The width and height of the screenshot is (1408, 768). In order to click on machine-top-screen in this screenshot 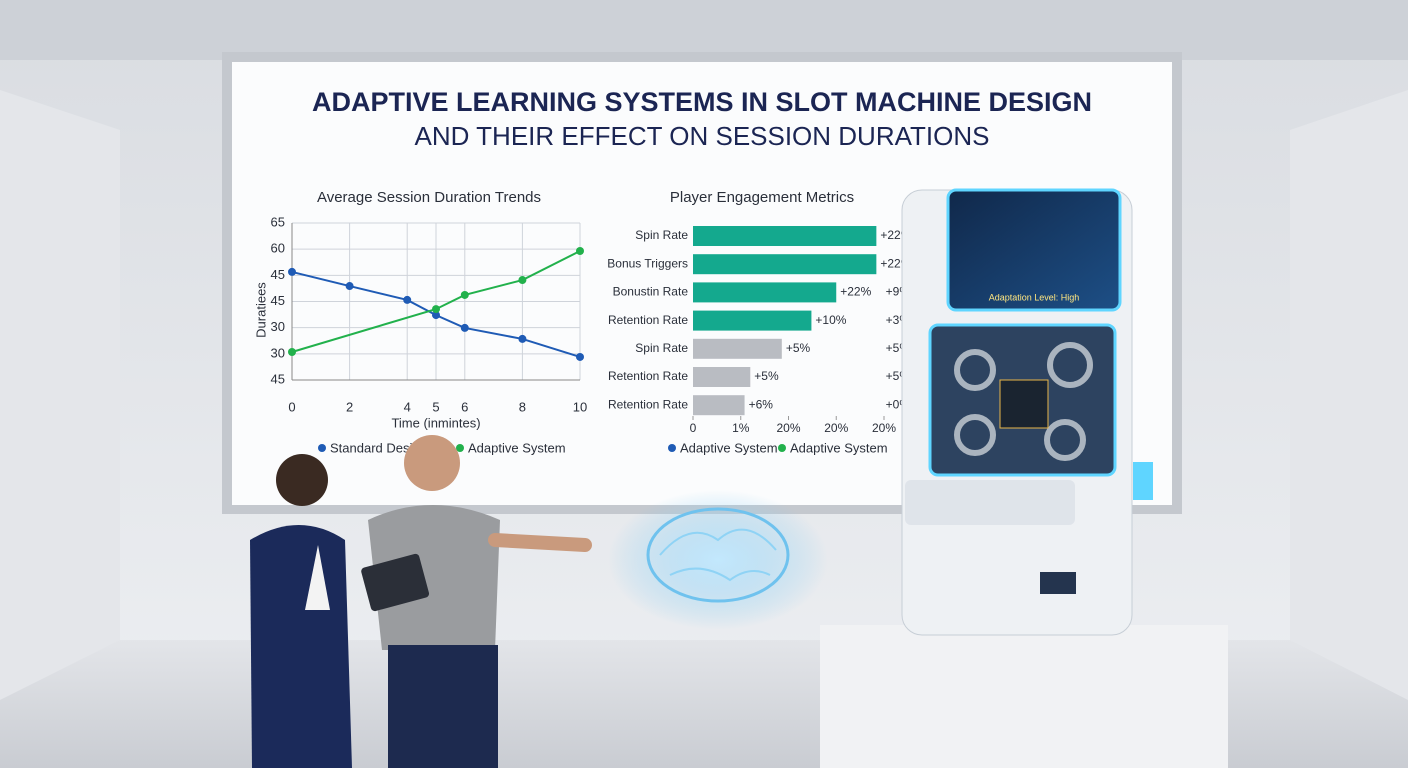, I will do `click(1034, 250)`.